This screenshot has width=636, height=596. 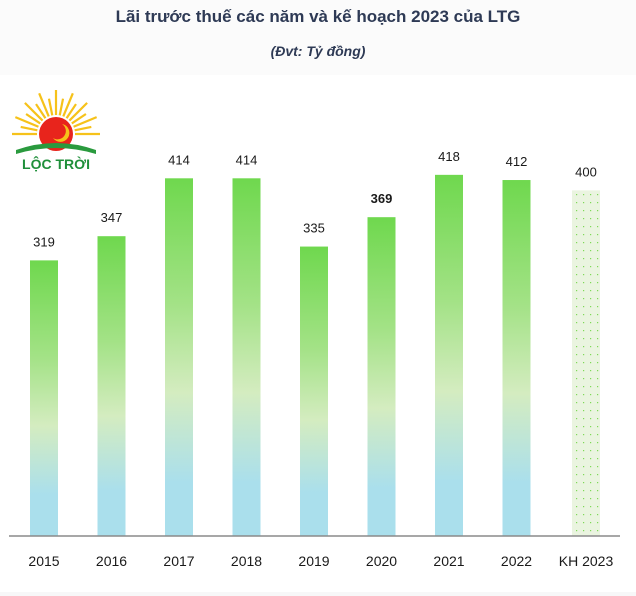 I want to click on x-tick-label: 2017, so click(x=178, y=561).